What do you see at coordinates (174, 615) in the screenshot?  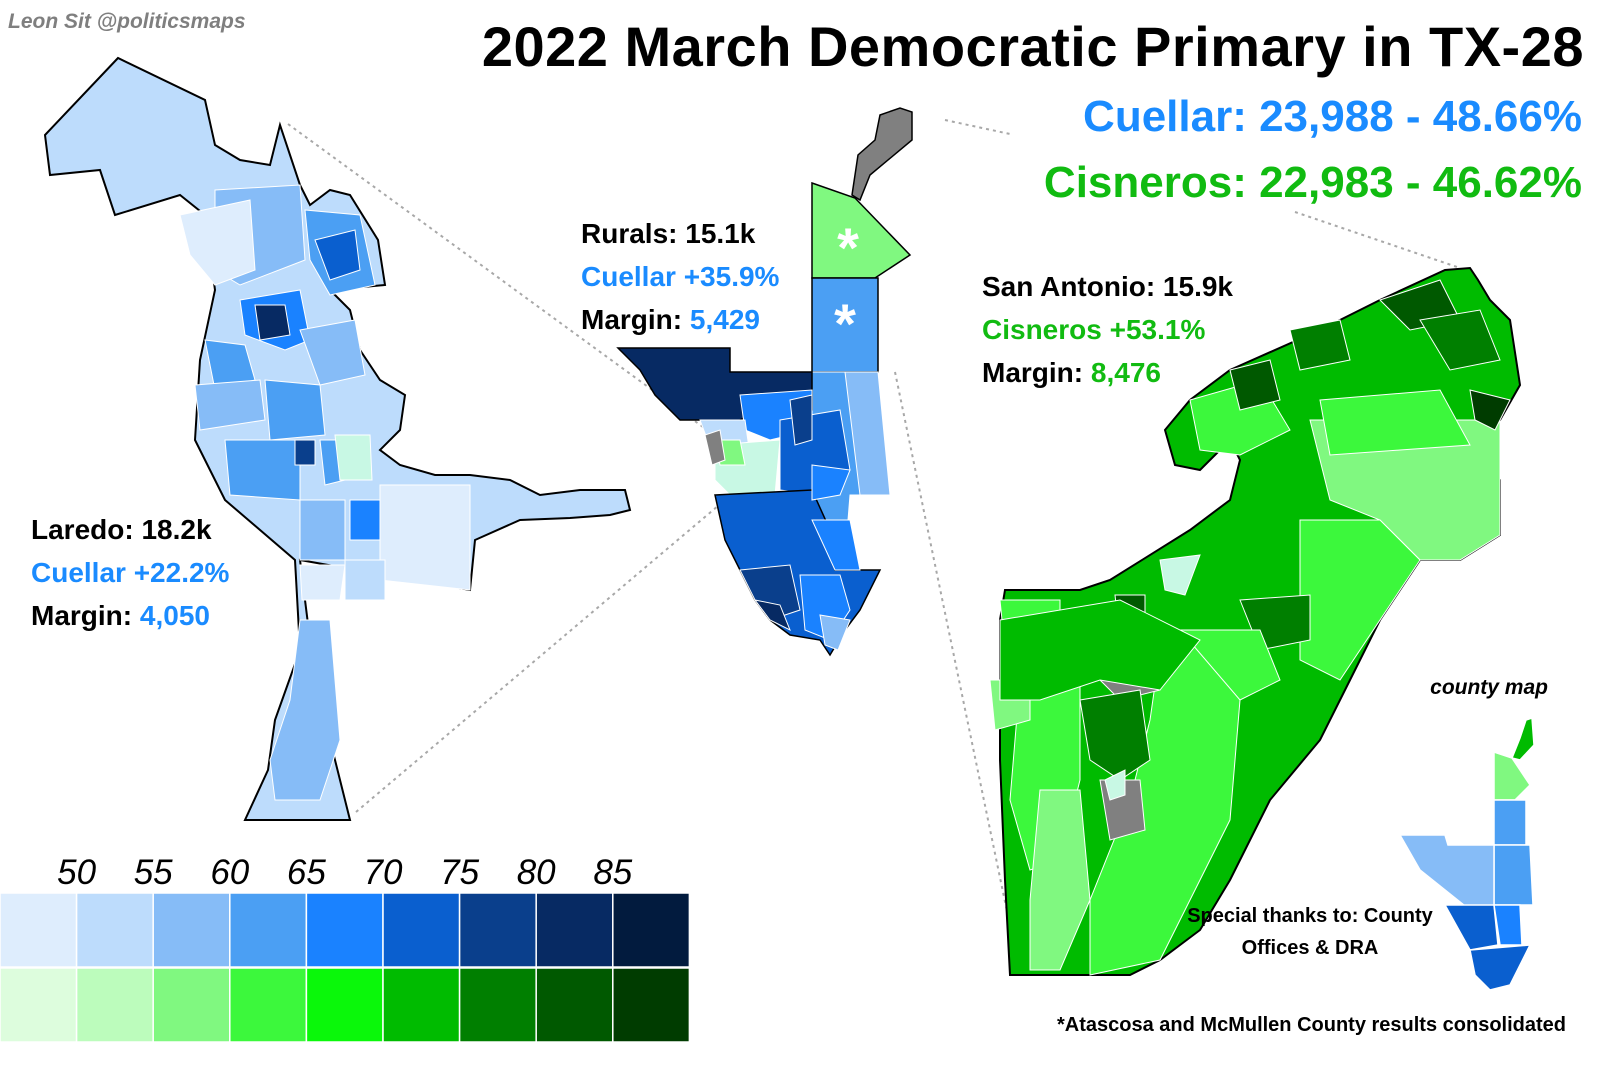 I see `laredo-margin-value: 4,050` at bounding box center [174, 615].